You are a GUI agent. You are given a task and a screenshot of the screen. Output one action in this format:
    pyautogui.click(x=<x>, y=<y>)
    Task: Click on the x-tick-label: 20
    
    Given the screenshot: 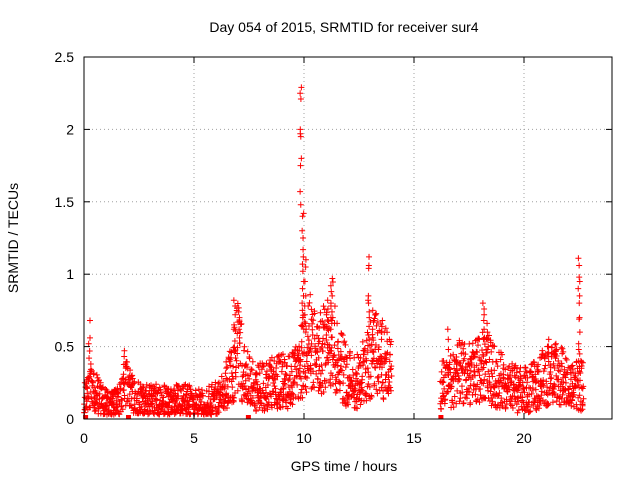 What is the action you would take?
    pyautogui.click(x=524, y=438)
    